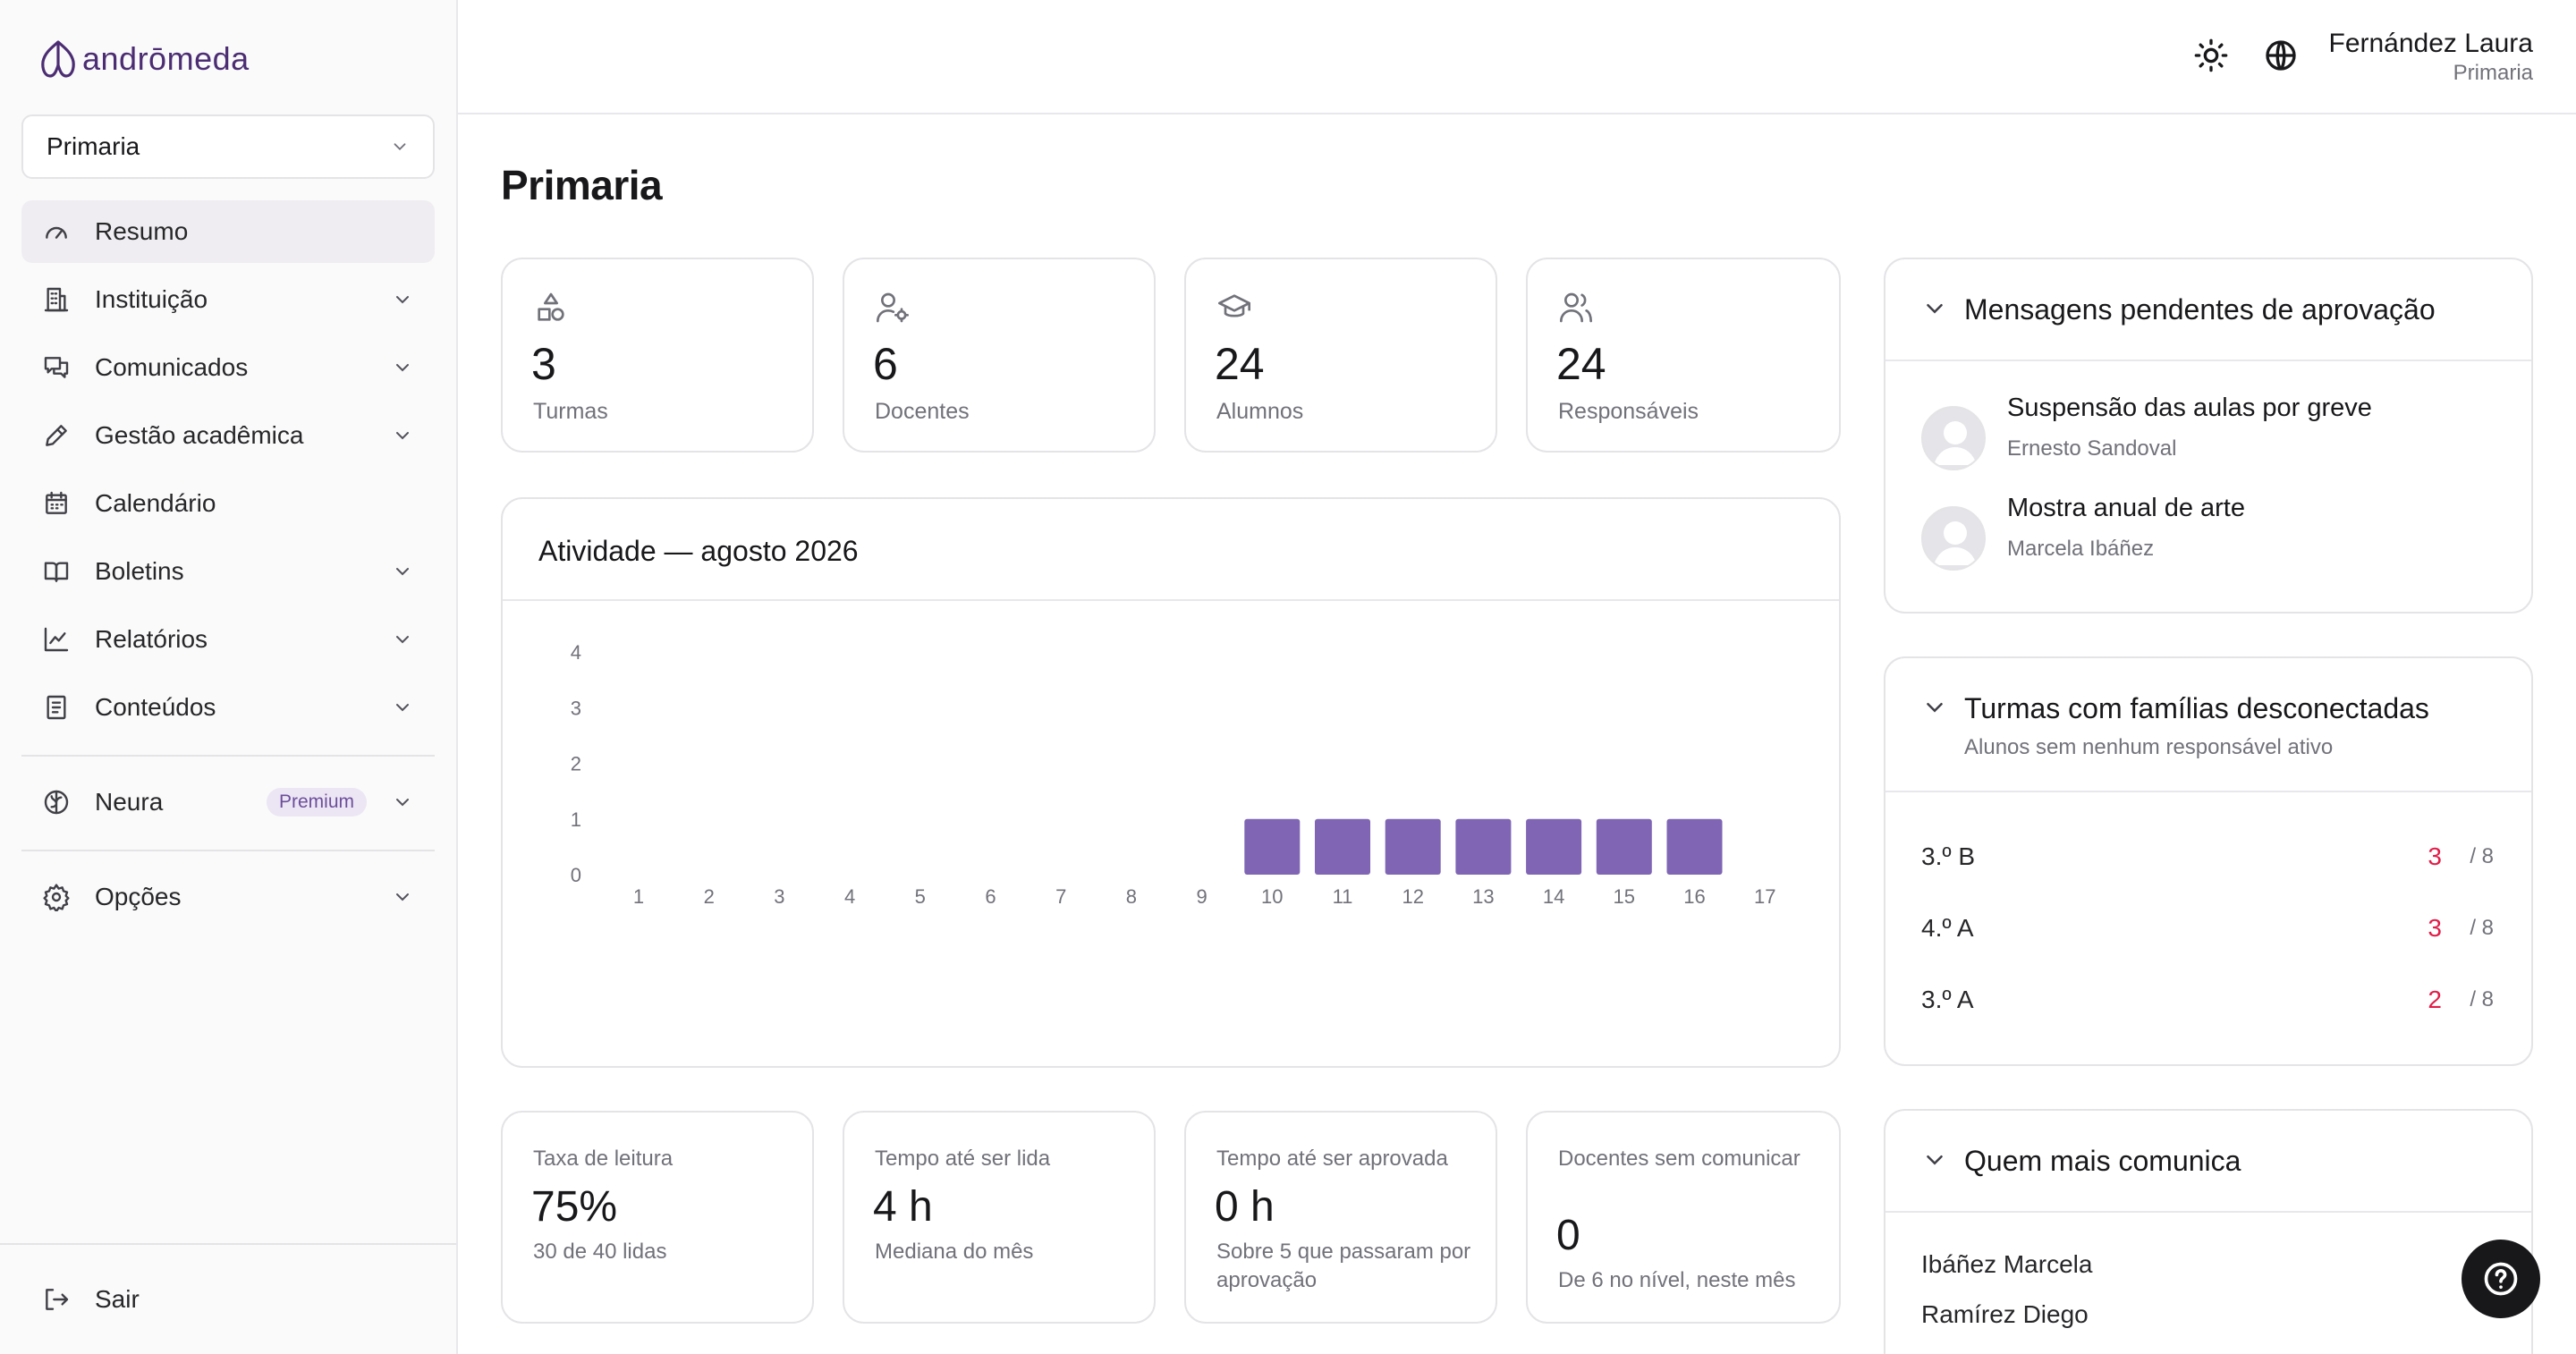 The width and height of the screenshot is (2576, 1354). What do you see at coordinates (228, 1299) in the screenshot?
I see `logout-button: Sair` at bounding box center [228, 1299].